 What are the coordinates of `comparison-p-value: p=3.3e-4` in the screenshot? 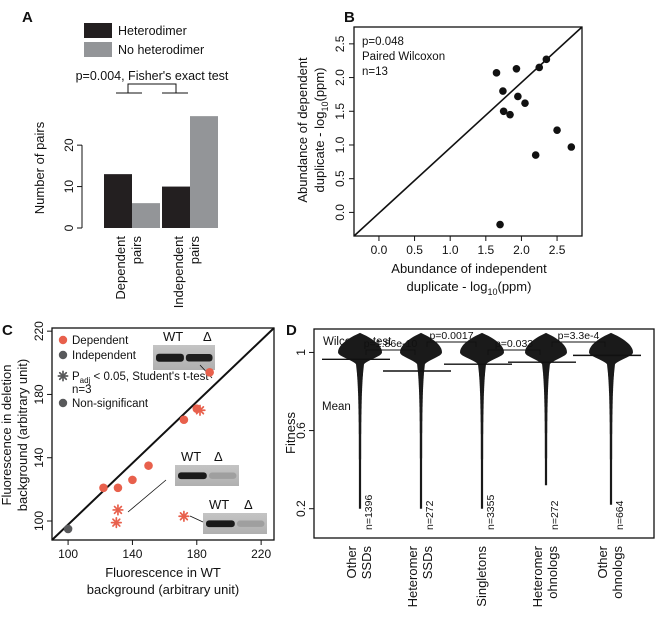 It's located at (579, 336).